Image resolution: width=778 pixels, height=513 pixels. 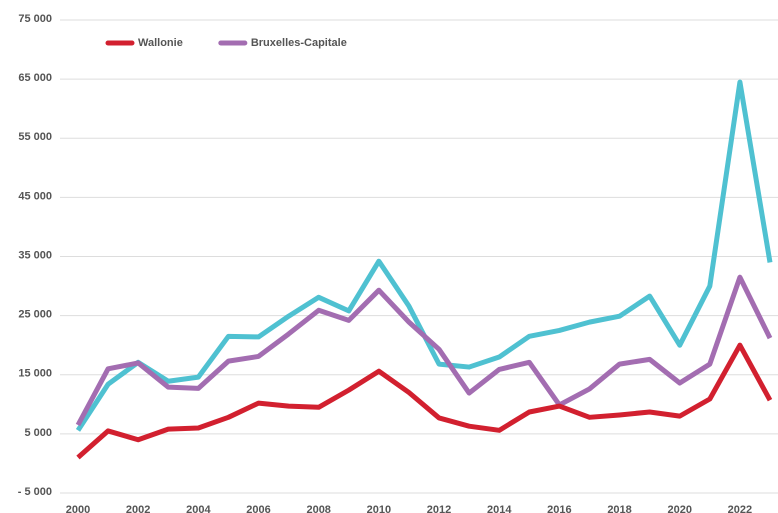 What do you see at coordinates (35, 137) in the screenshot?
I see `y-tick-label: 55 000` at bounding box center [35, 137].